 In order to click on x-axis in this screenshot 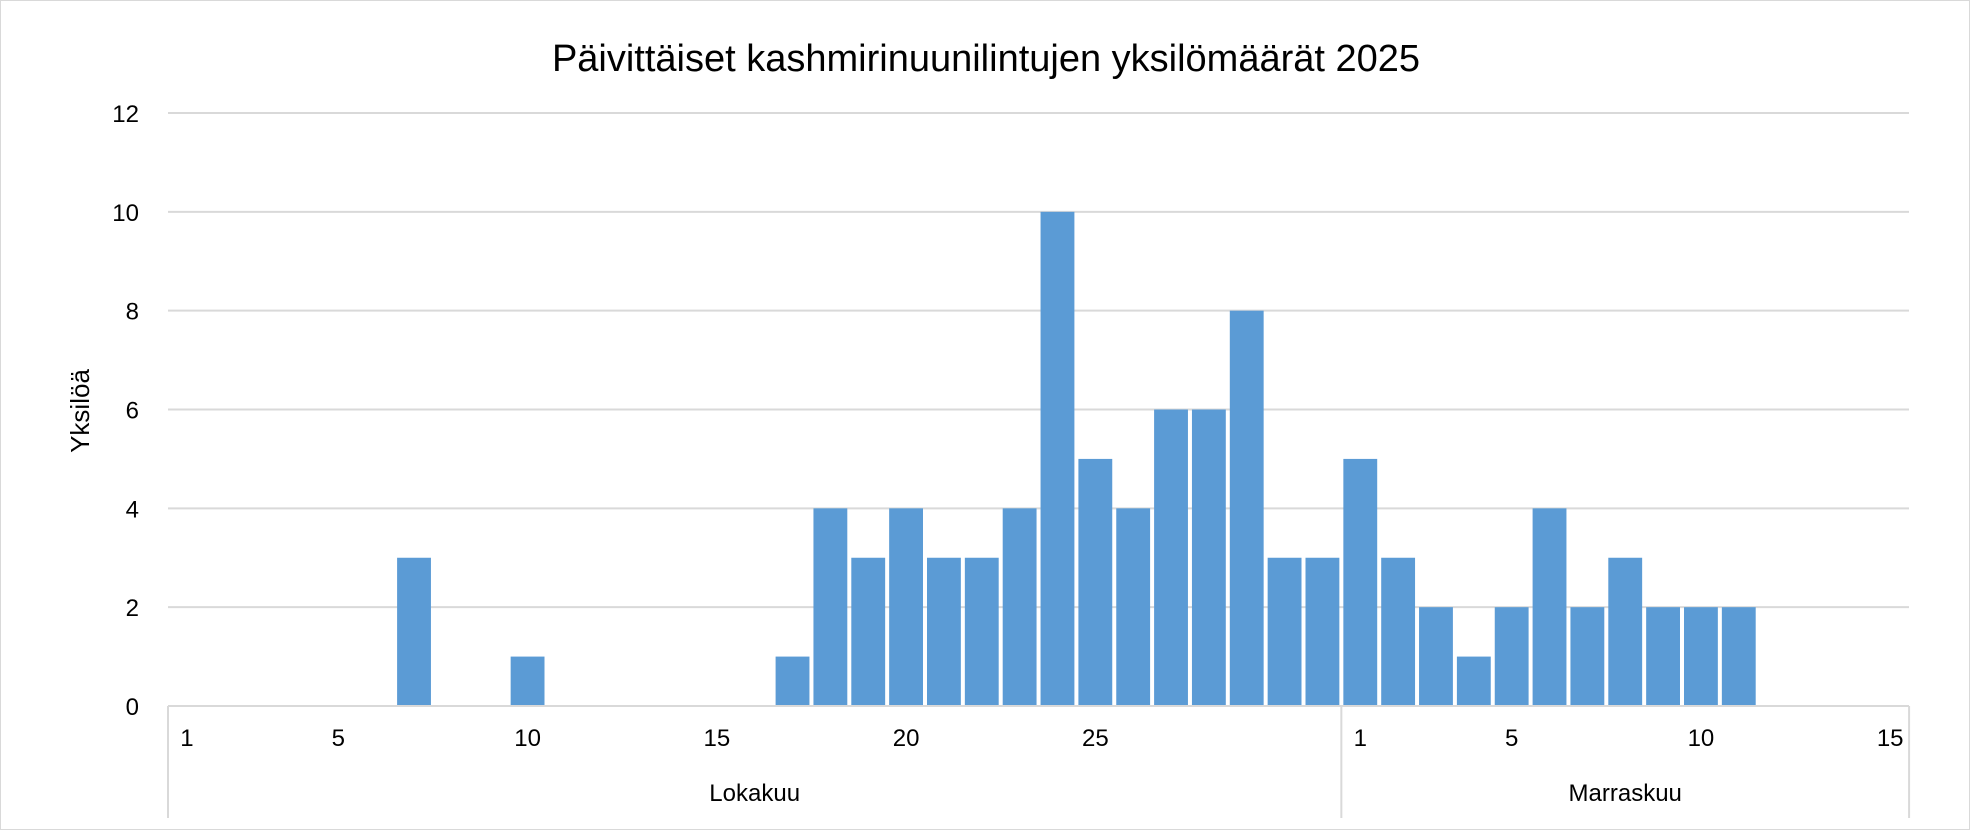, I will do `click(1039, 761)`.